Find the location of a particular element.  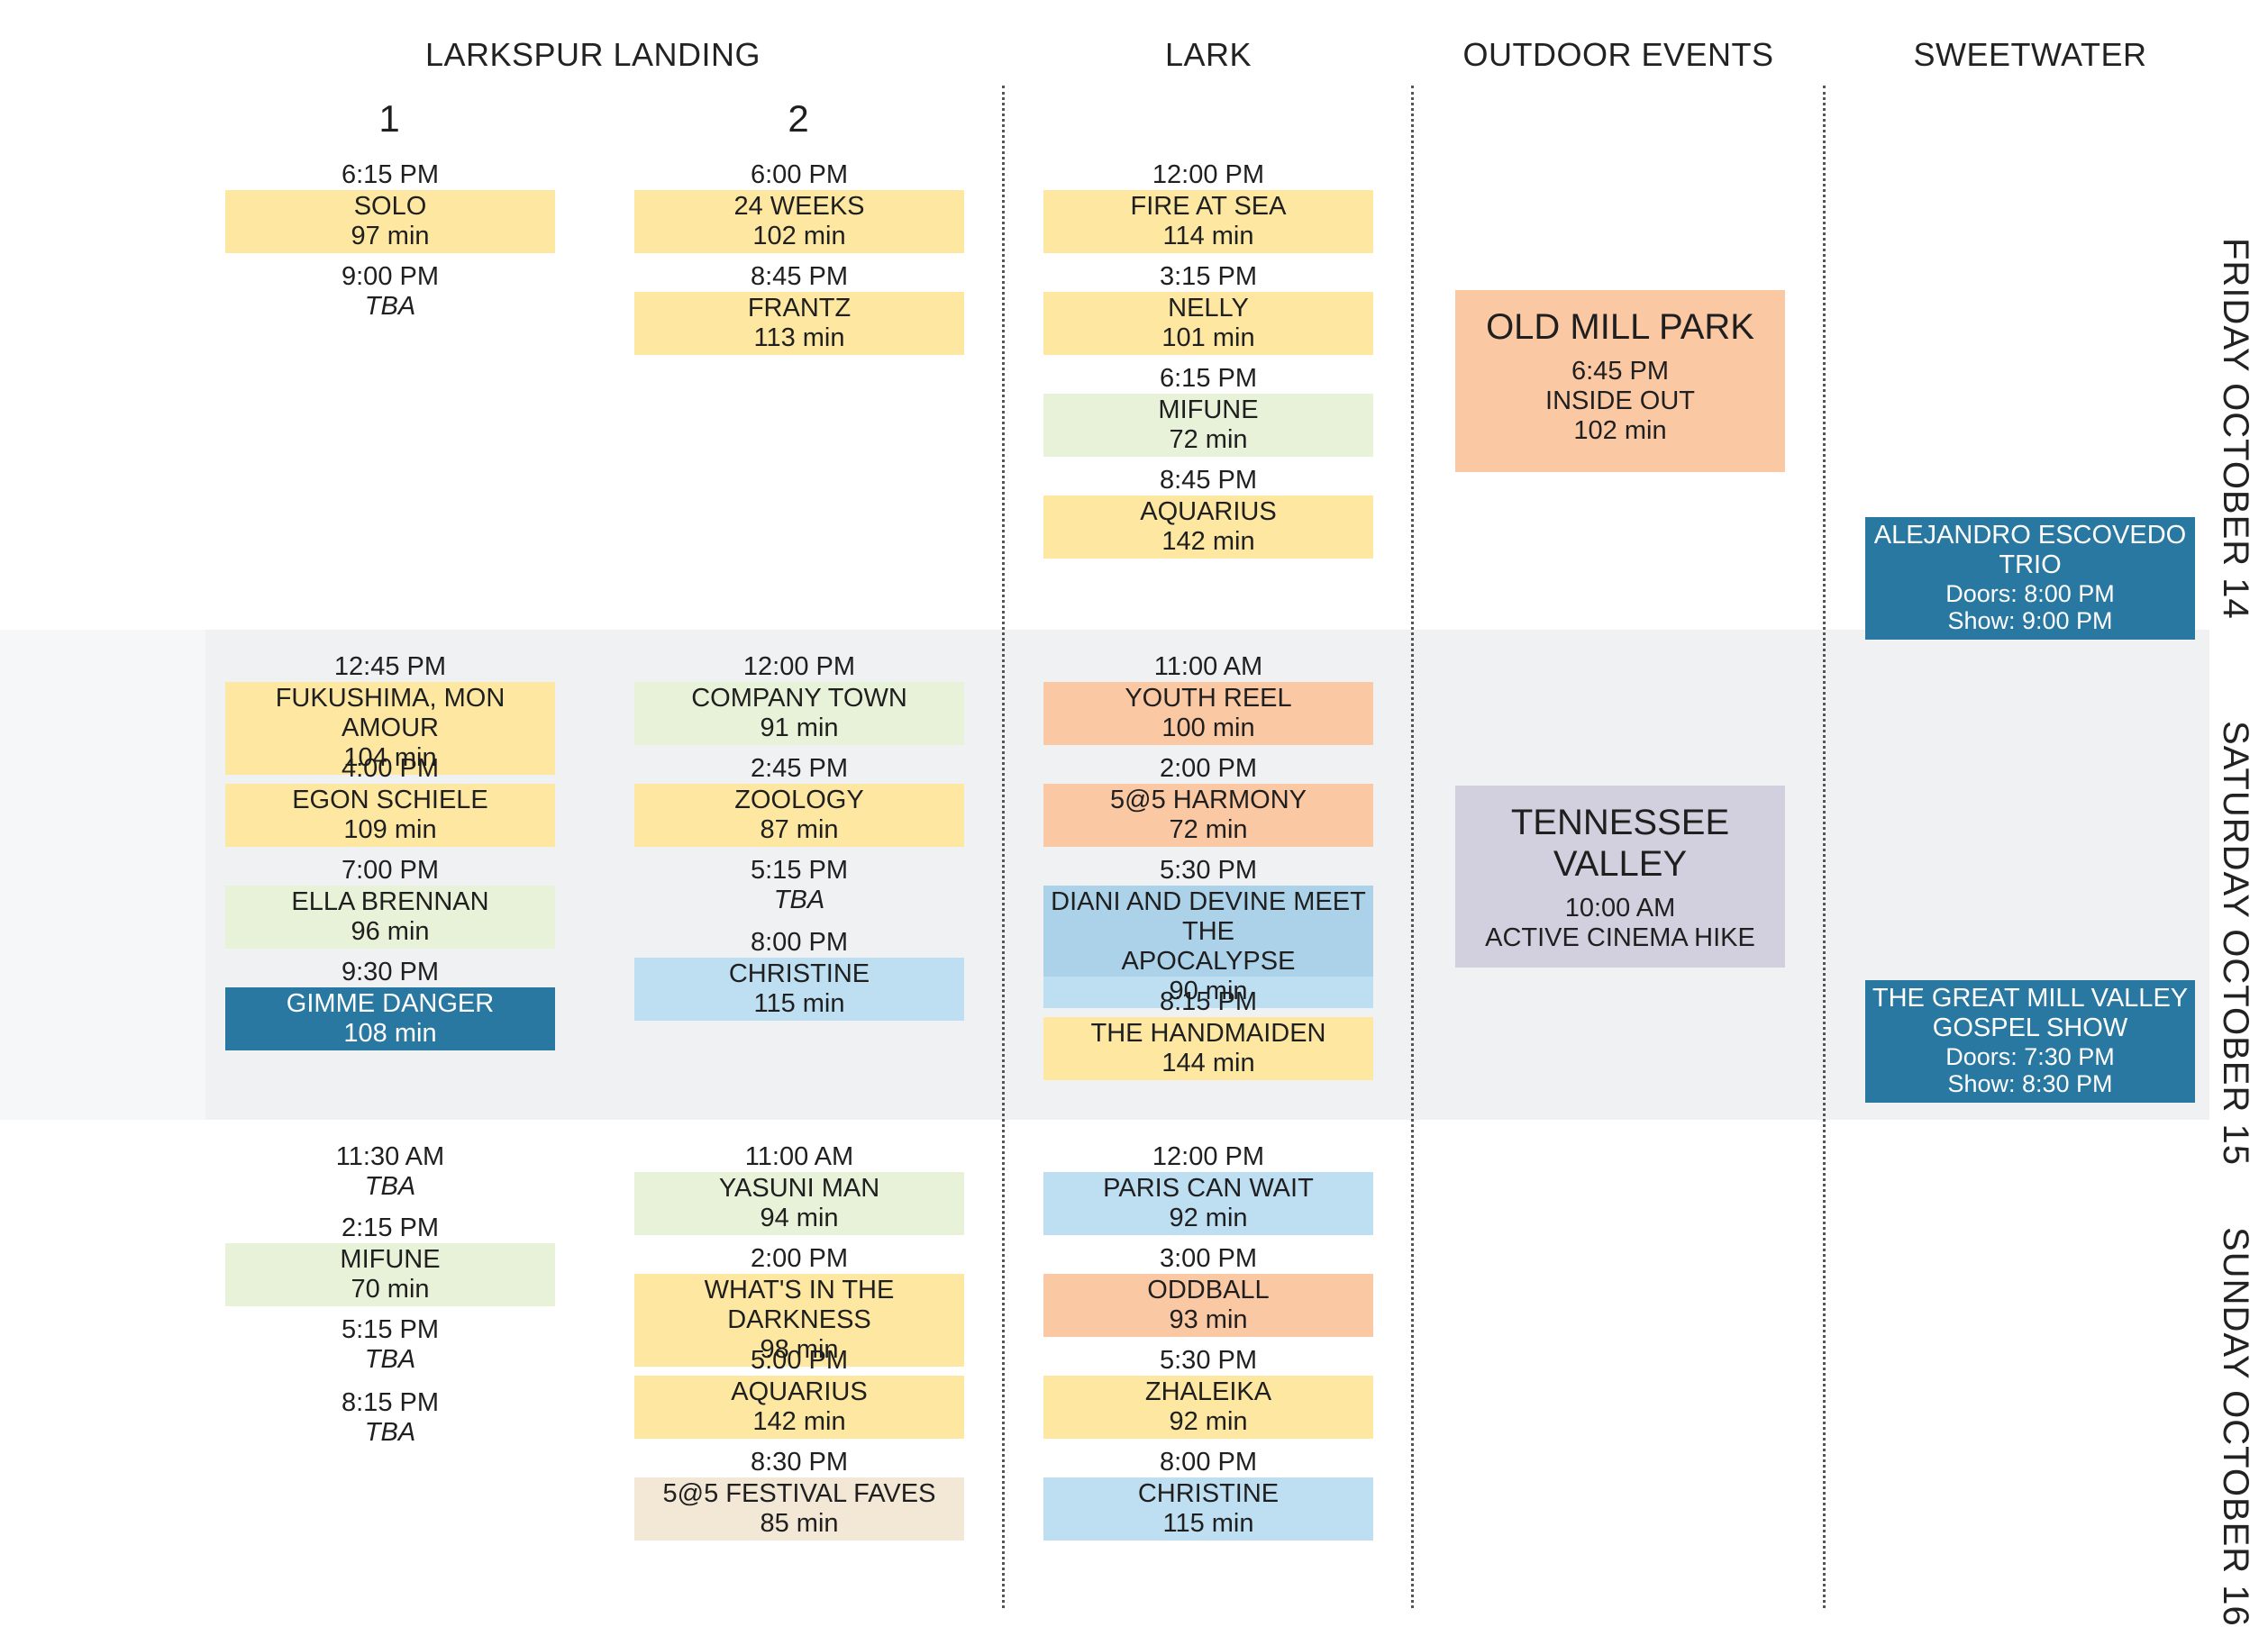

screening-box: YOUTH REEL 100 min is located at coordinates (1208, 714).